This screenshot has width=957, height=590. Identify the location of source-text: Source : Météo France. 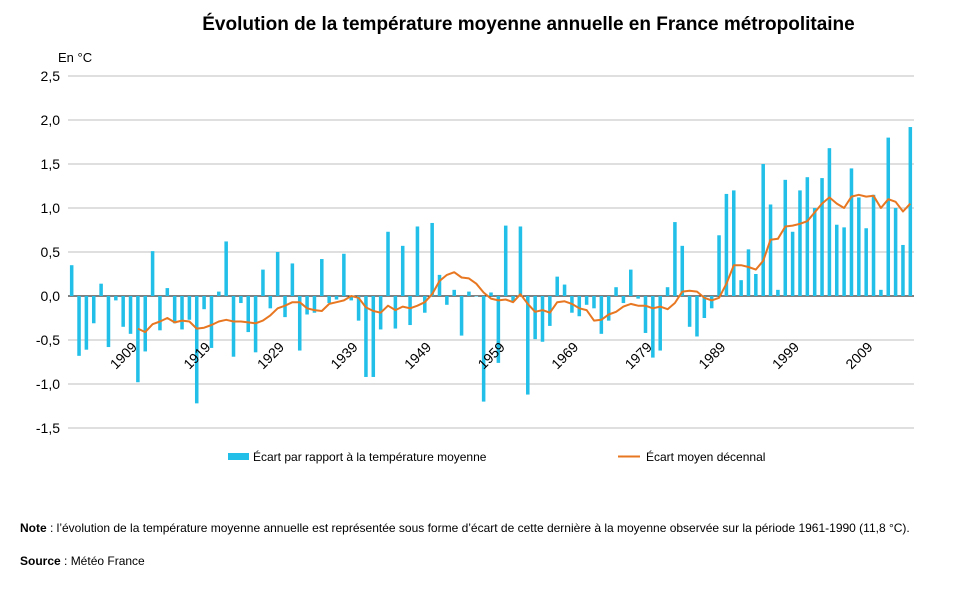
(82, 561).